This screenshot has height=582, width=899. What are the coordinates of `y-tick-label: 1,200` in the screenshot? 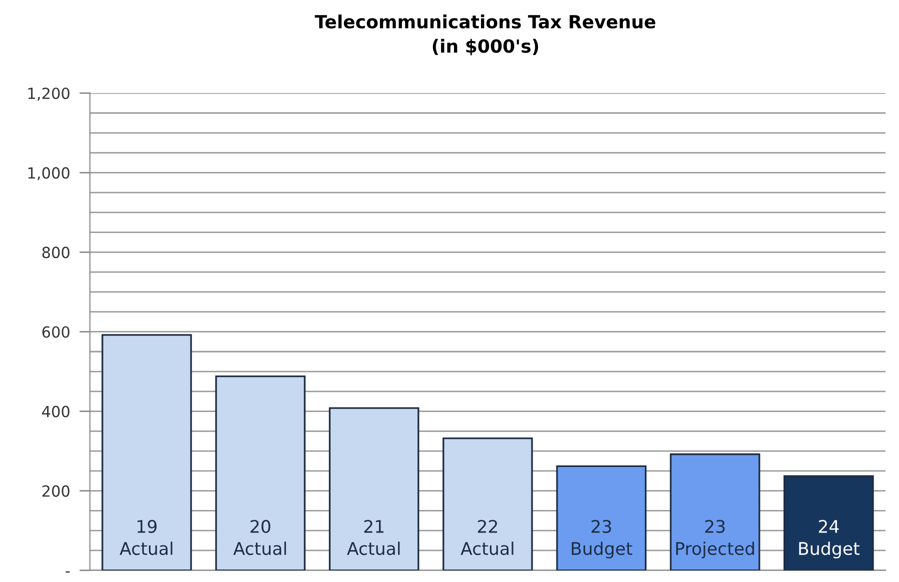 It's located at (49, 94).